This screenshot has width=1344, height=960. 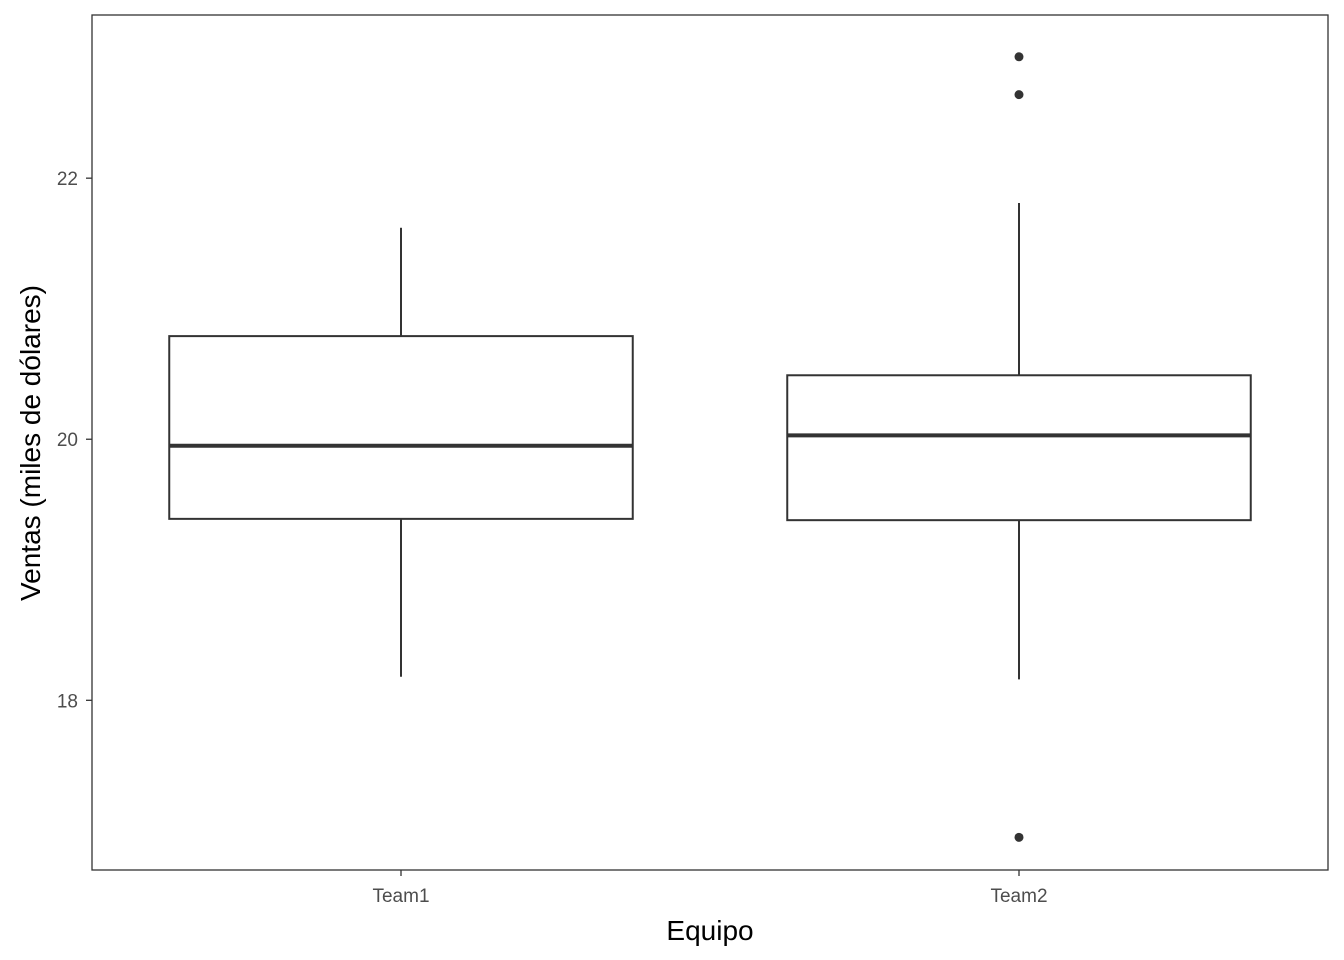 I want to click on x-axis-title: Equipo, so click(x=709, y=930).